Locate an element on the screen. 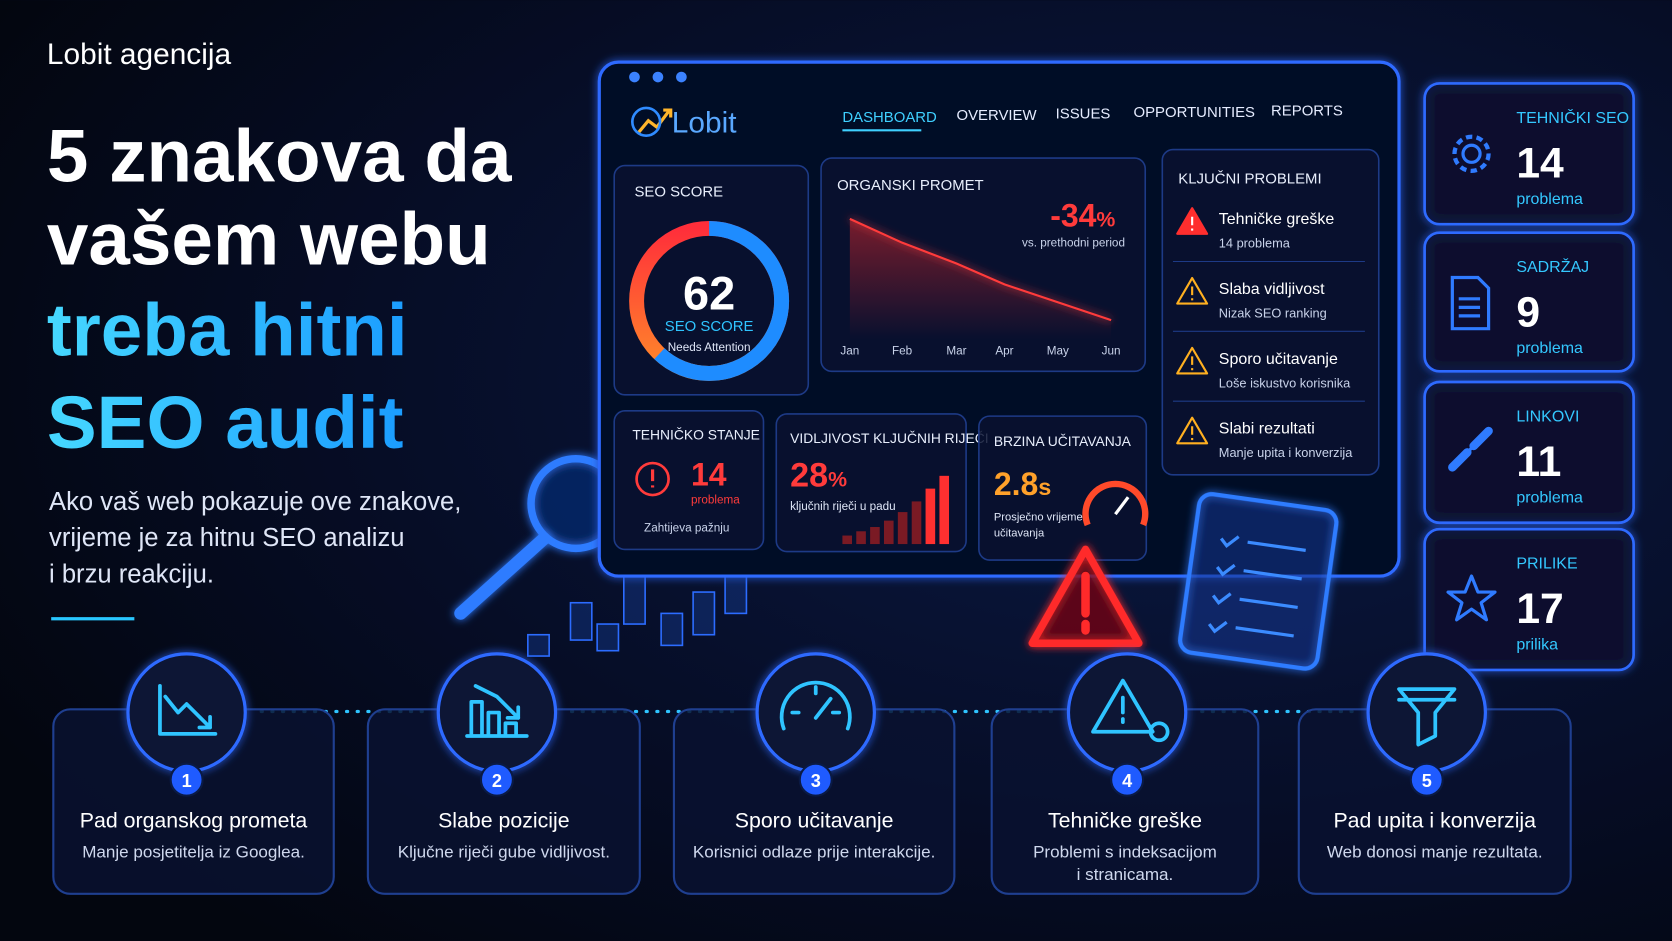 The image size is (1672, 941). speed-note: učitavanja is located at coordinates (1019, 534).